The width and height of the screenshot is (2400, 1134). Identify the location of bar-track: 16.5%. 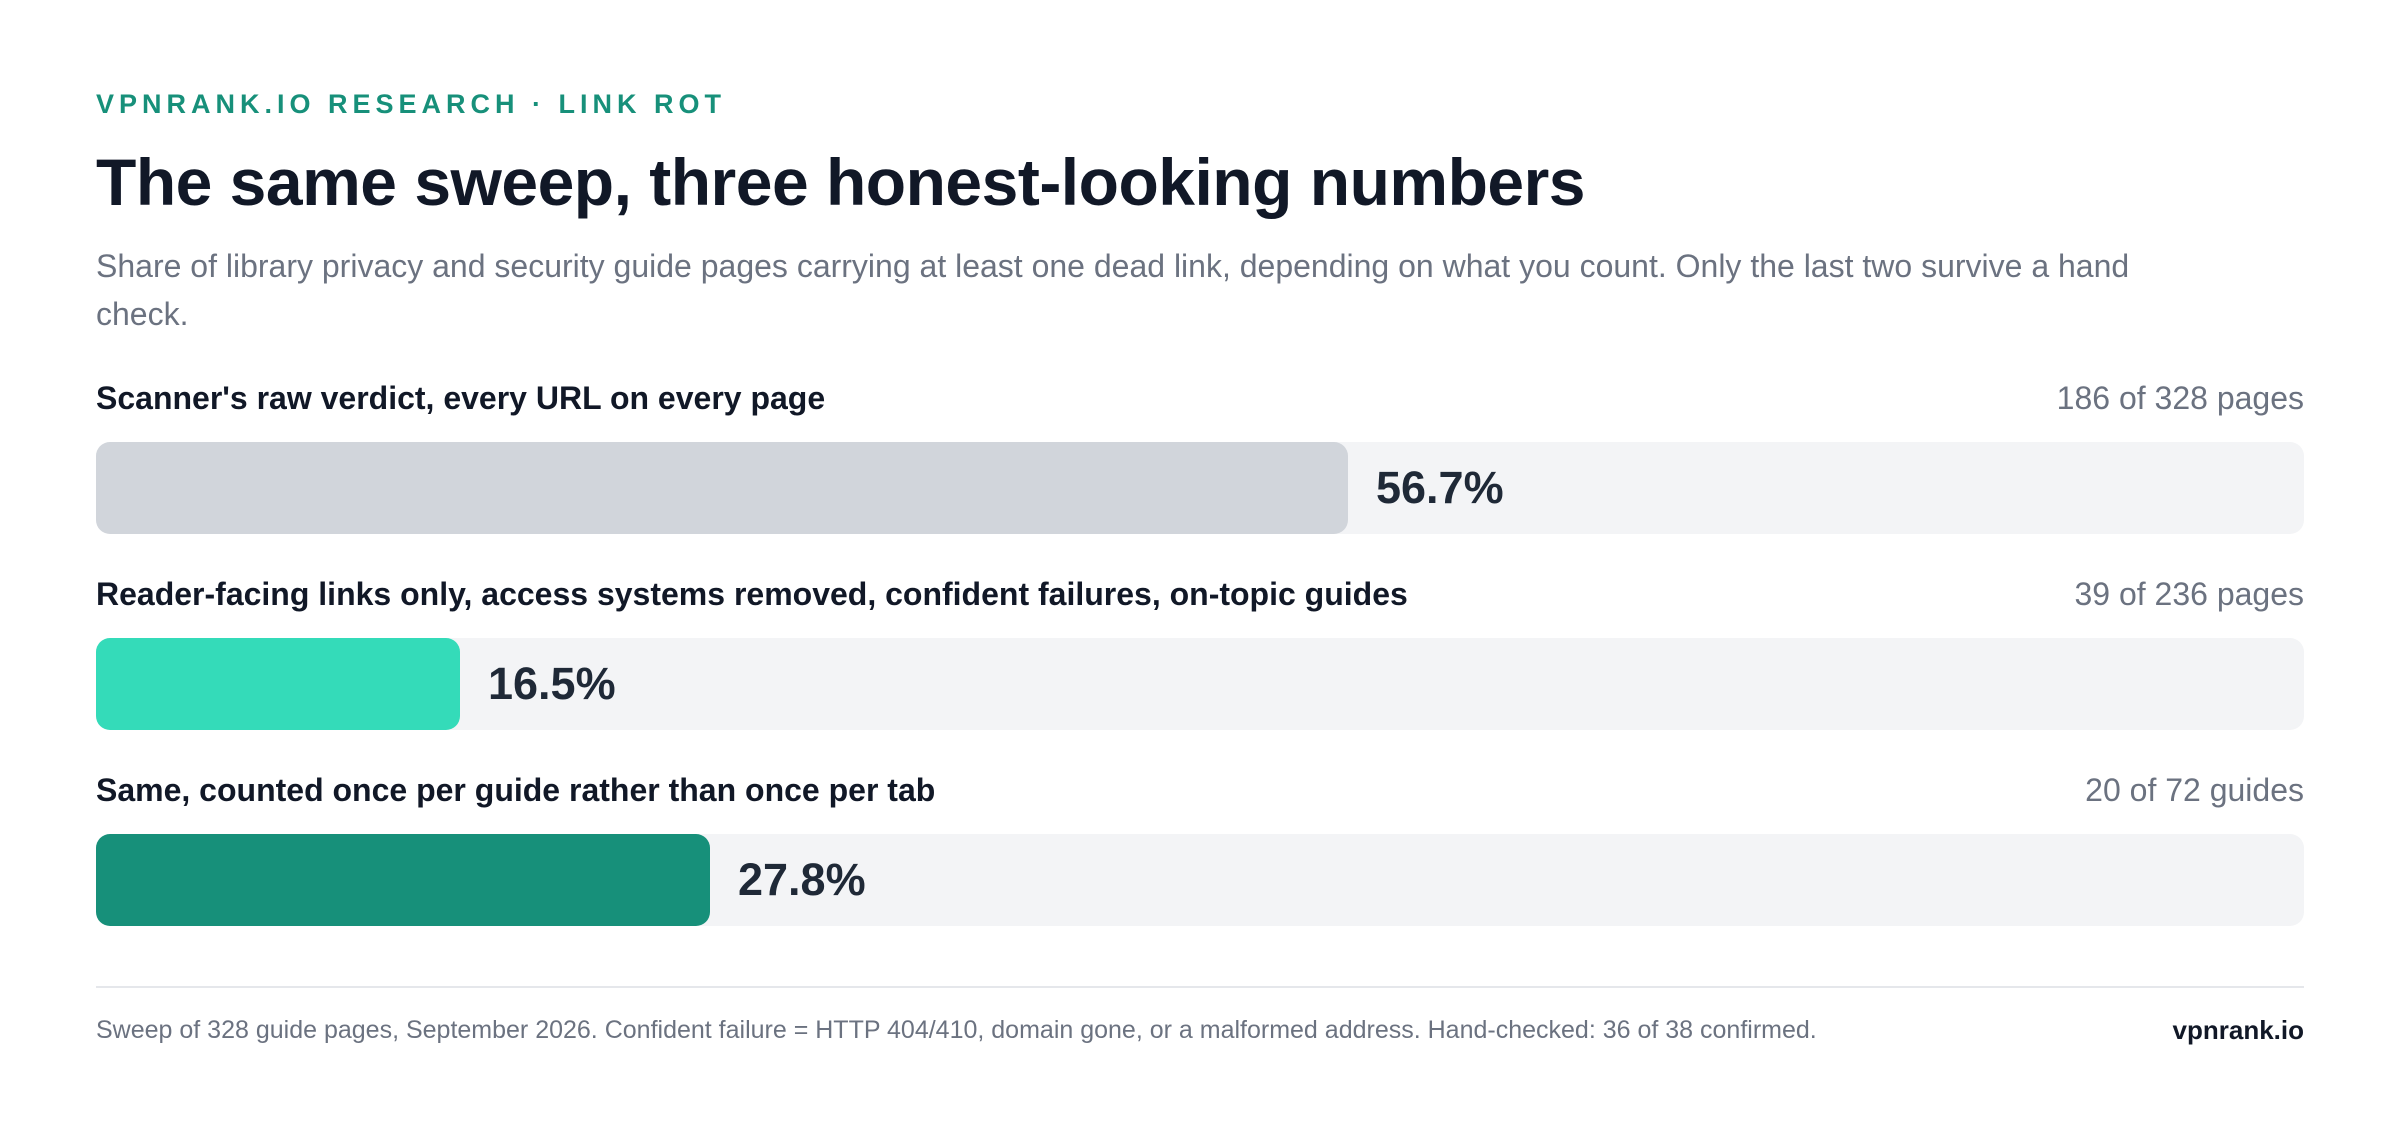
(1200, 684).